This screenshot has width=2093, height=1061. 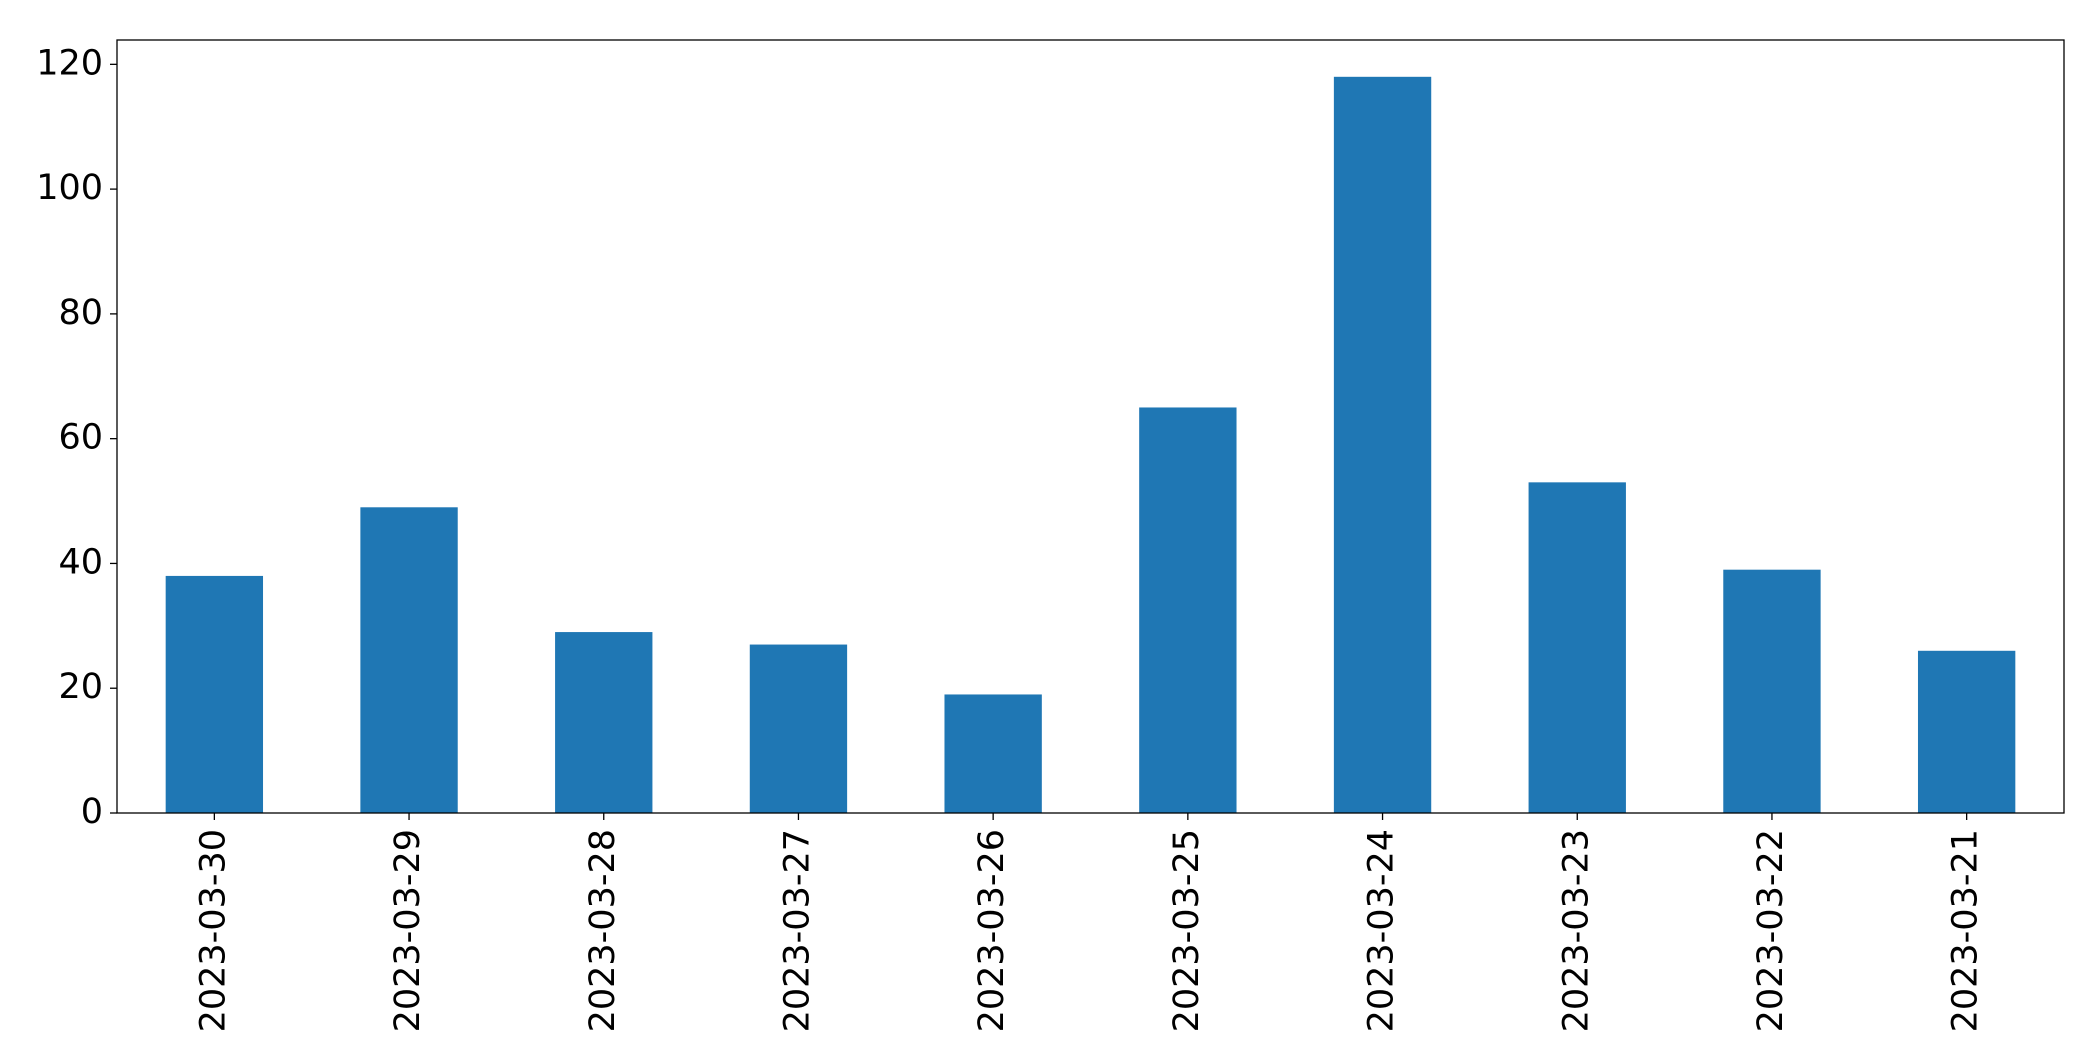 What do you see at coordinates (992, 930) in the screenshot?
I see `x-tick-label: 2023-03-26` at bounding box center [992, 930].